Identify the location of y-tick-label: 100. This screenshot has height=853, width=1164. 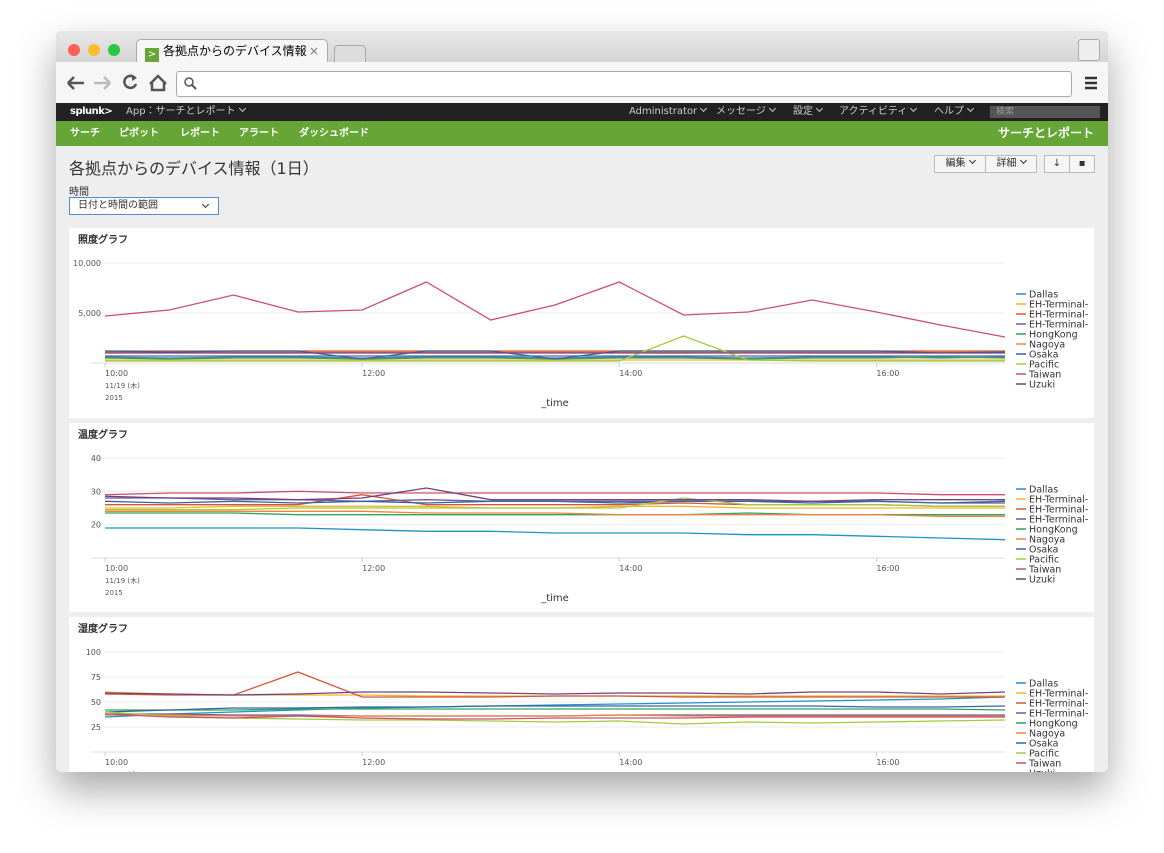
(93, 652).